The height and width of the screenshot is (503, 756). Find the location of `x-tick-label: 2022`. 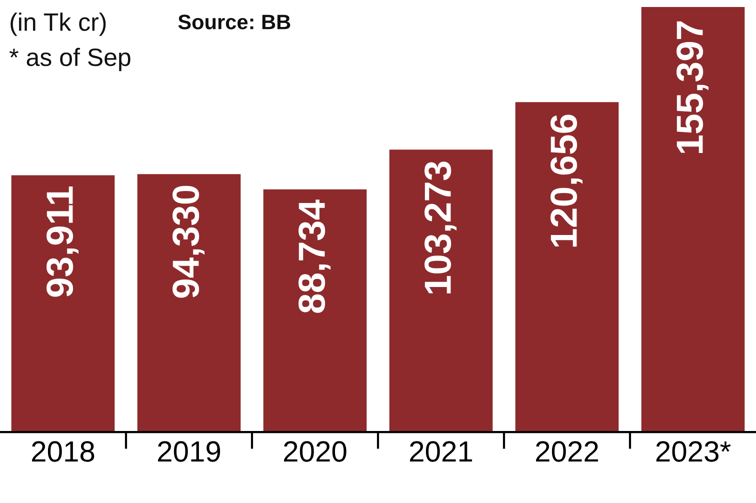

x-tick-label: 2022 is located at coordinates (567, 451).